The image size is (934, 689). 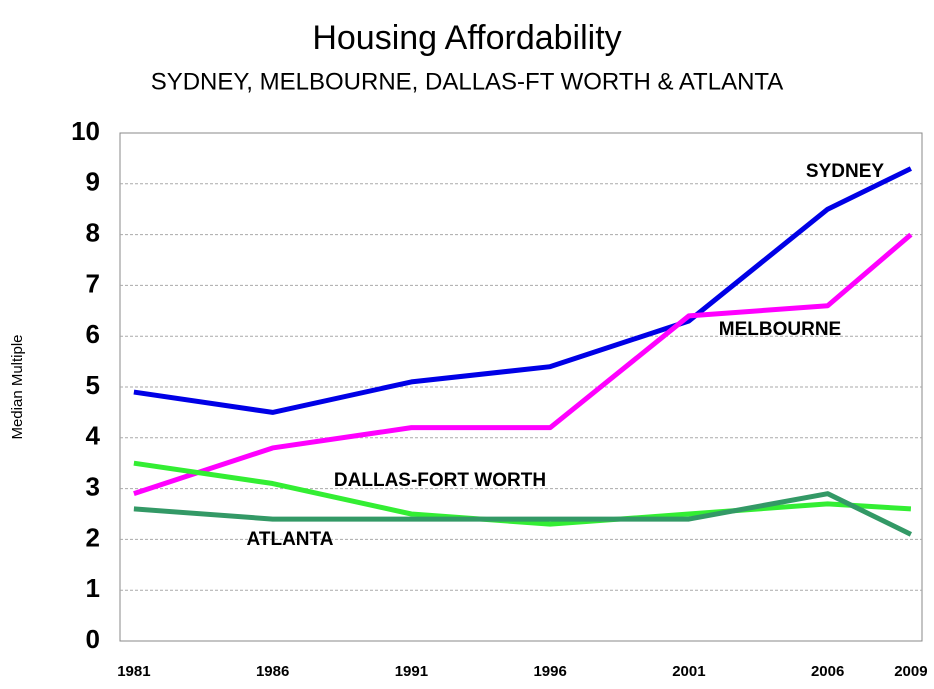 I want to click on y-tick-label: 1, so click(x=93, y=588).